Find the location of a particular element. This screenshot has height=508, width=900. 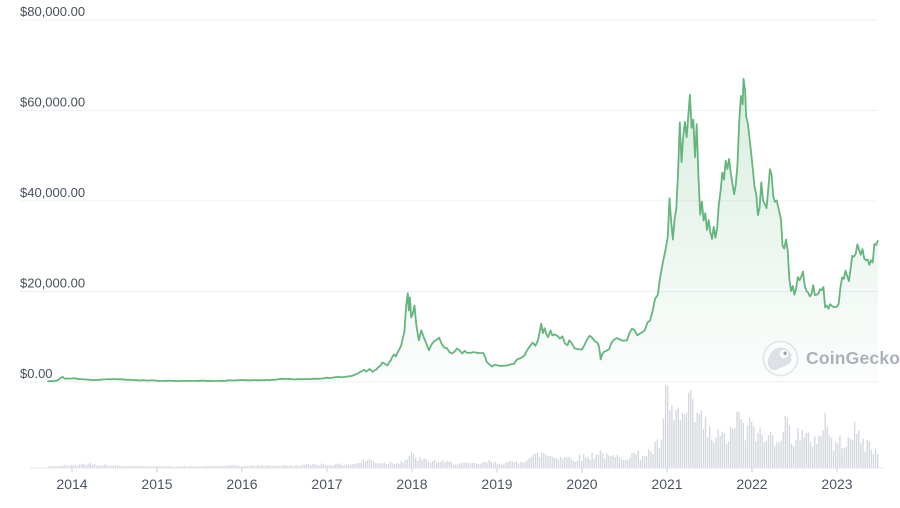

y-axis-label: $20,000.00 is located at coordinates (52, 283).